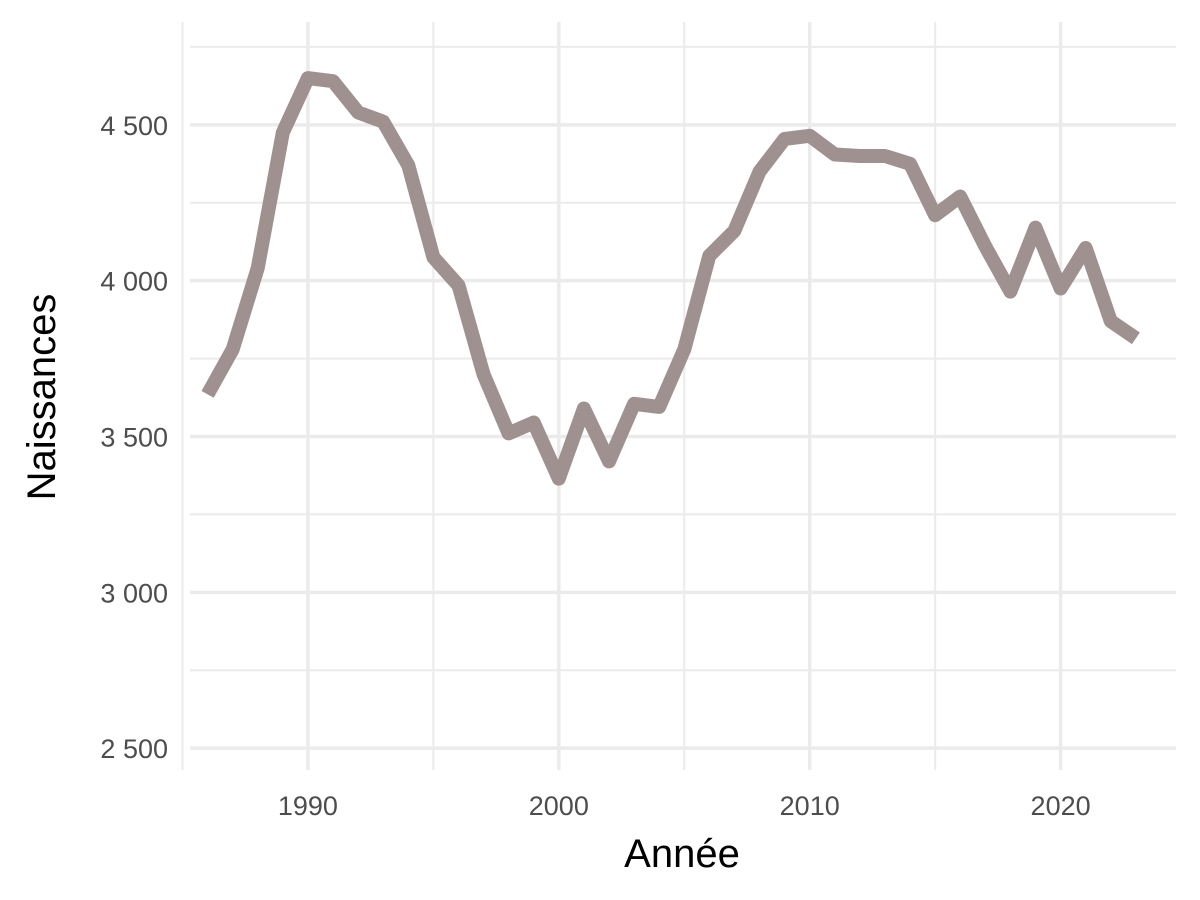  I want to click on y-tick-label: 4 000, so click(134, 282).